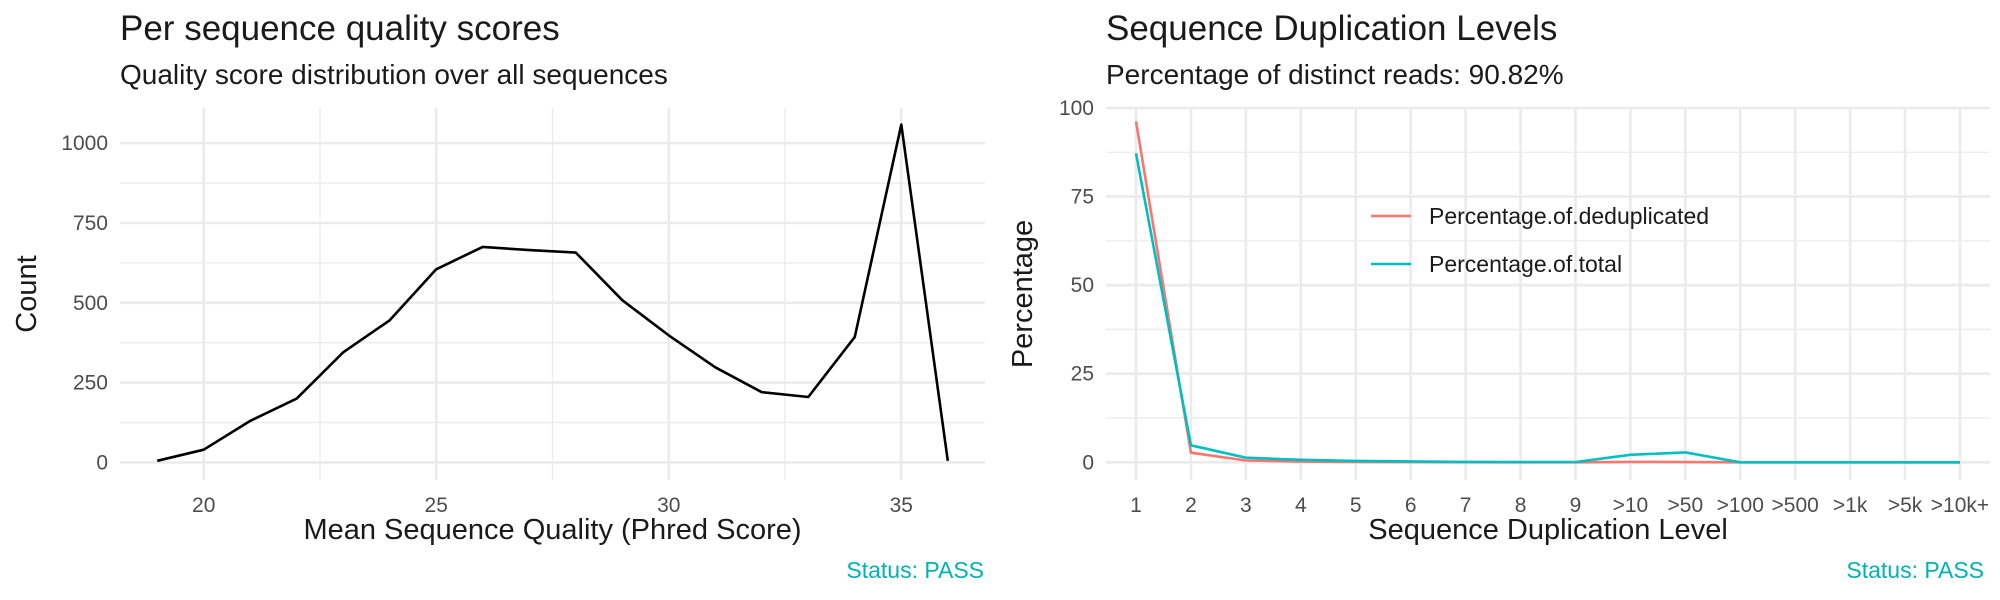 The width and height of the screenshot is (2000, 600). Describe the element at coordinates (340, 28) in the screenshot. I see `chart-title: Per sequence quality scores` at that location.